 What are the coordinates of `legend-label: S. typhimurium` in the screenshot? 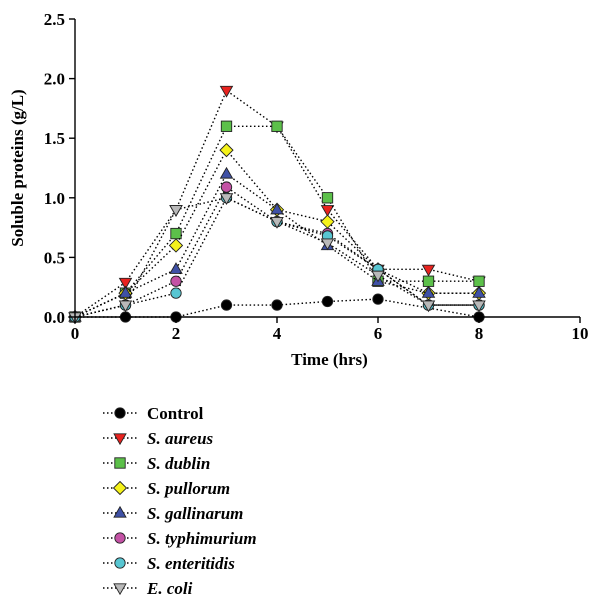 It's located at (202, 538).